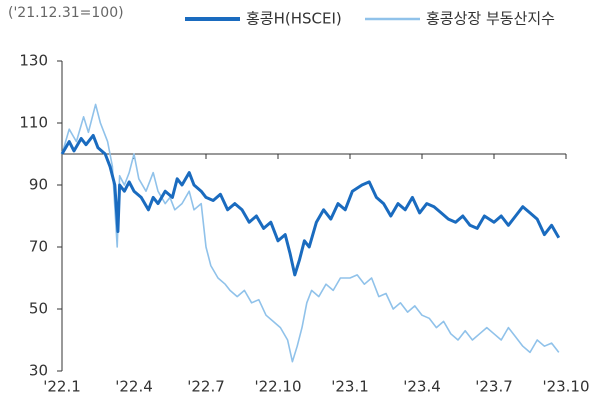  What do you see at coordinates (62, 387) in the screenshot?
I see `x-tick-label: '22.1` at bounding box center [62, 387].